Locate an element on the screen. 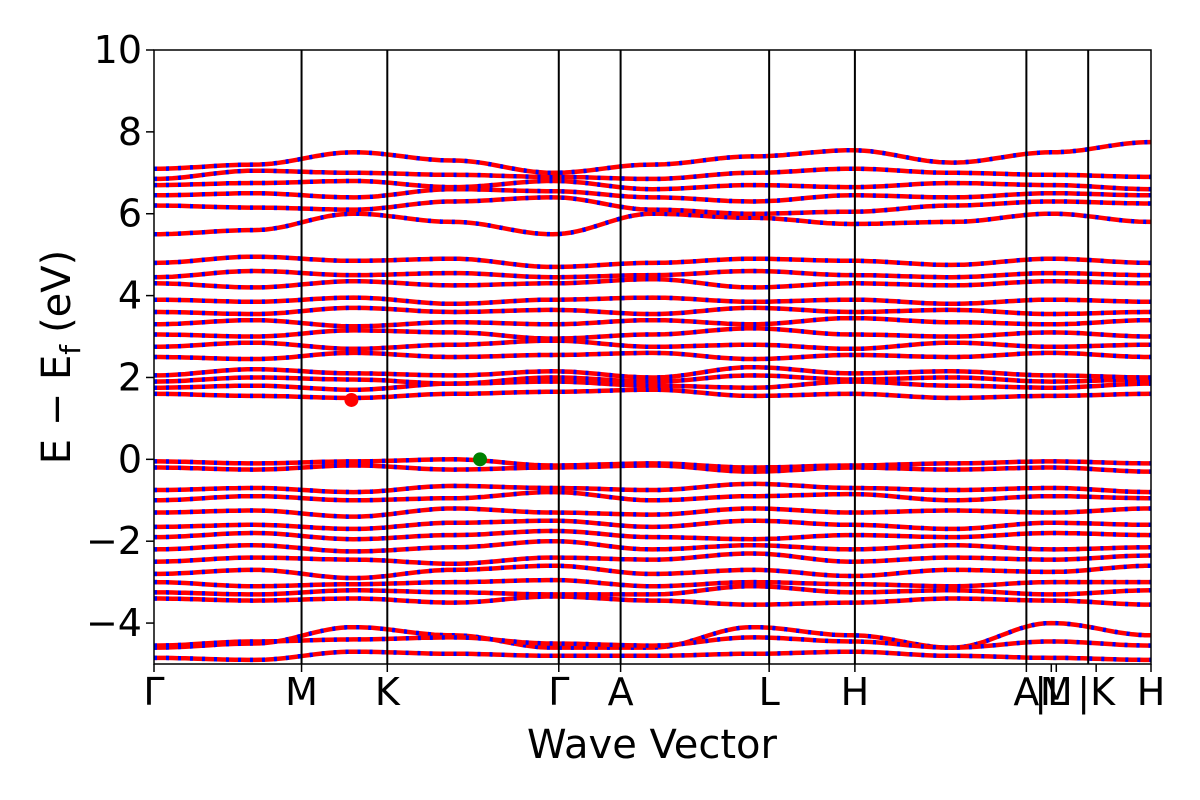 This screenshot has width=1200, height=800. band-14-spin-up is located at coordinates (652, 468).